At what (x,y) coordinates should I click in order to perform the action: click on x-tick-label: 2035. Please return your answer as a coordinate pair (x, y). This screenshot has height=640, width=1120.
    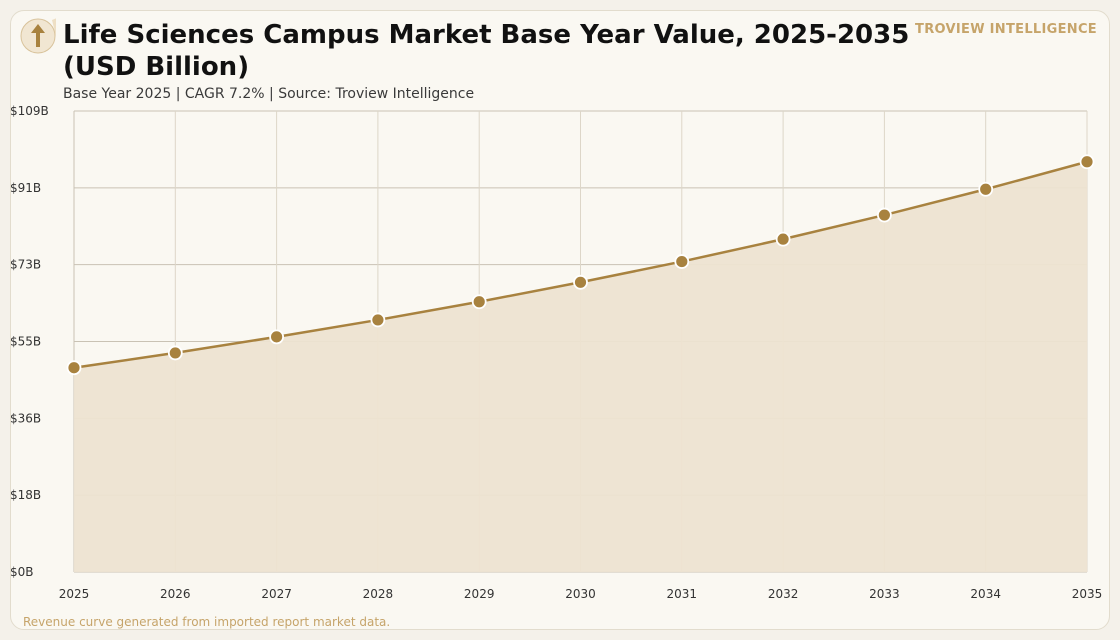
    Looking at the image, I should click on (1087, 594).